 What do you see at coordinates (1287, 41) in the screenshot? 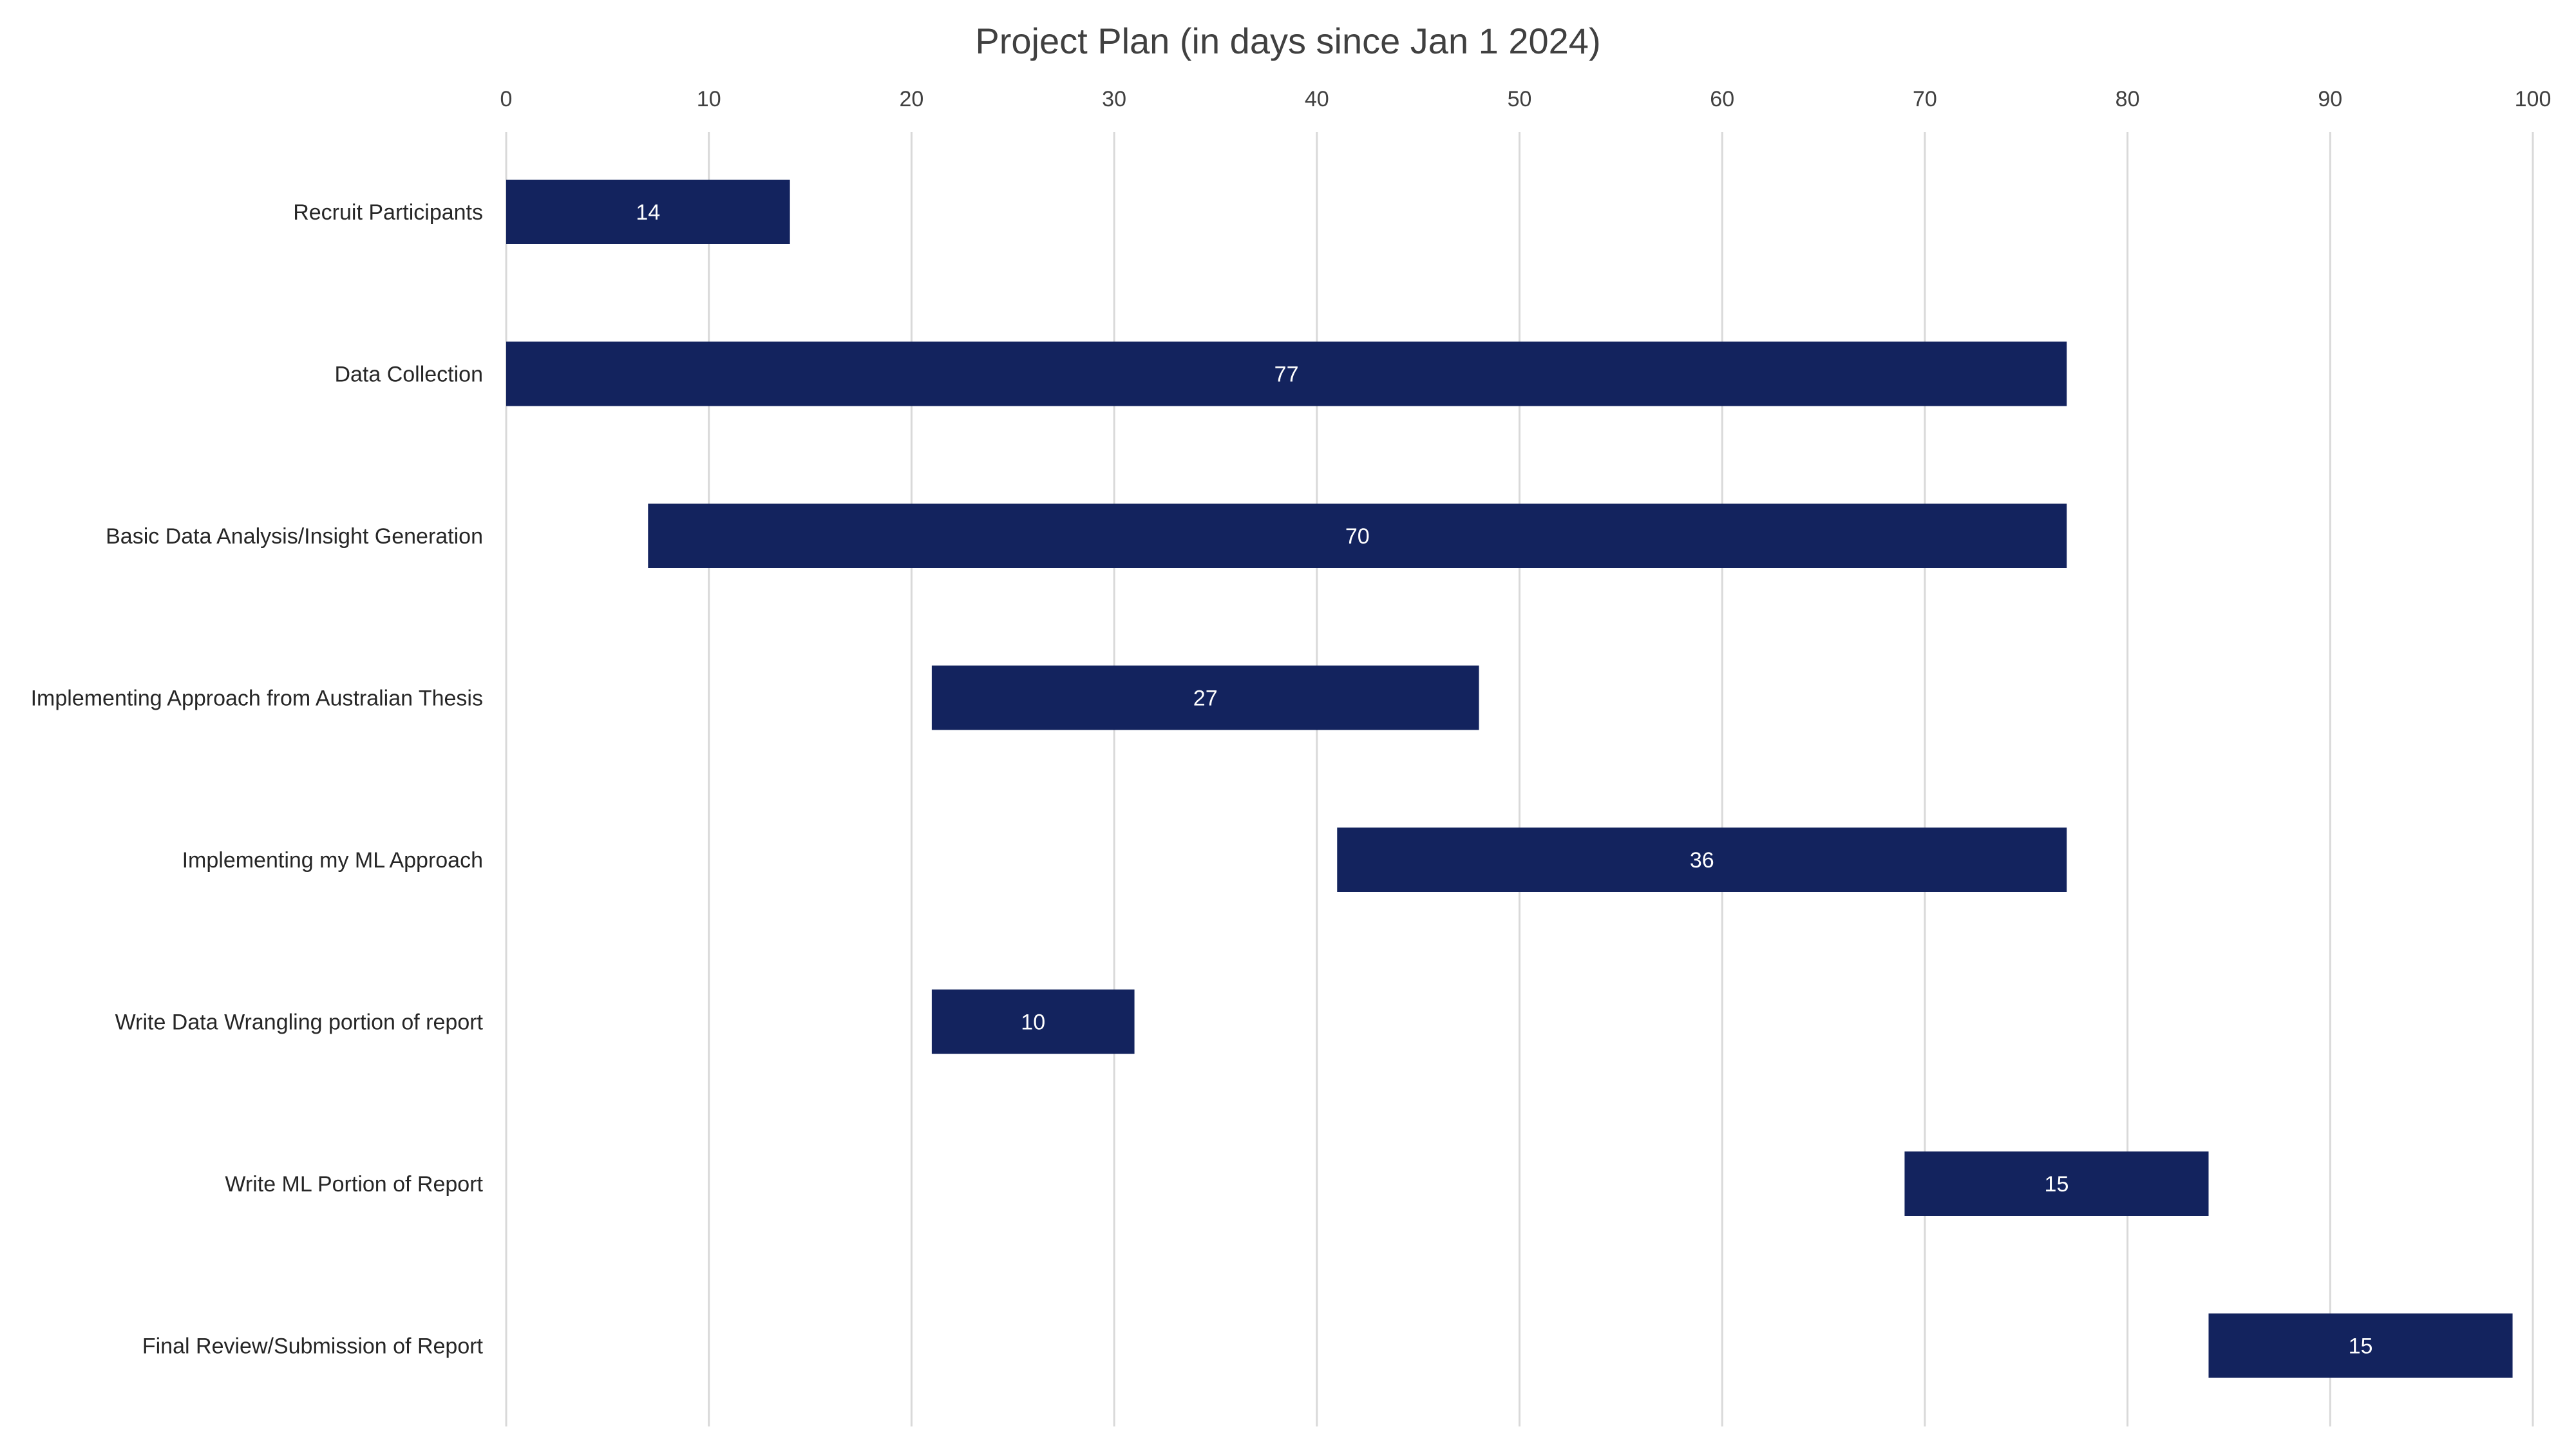
I see `chart-title: Project Plan (in days since Jan 1 2024)` at bounding box center [1287, 41].